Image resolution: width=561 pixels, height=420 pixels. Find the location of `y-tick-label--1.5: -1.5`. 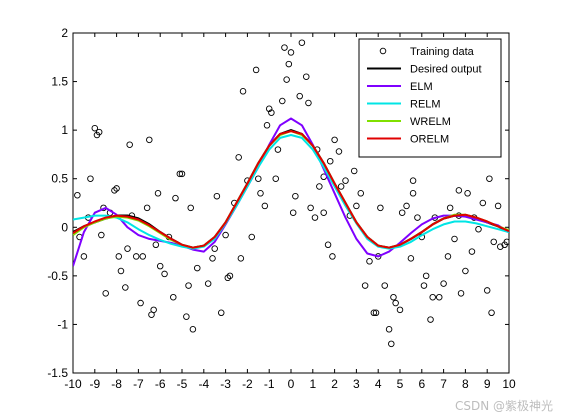

y-tick-label--1.5: -1.5 is located at coordinates (57, 373).